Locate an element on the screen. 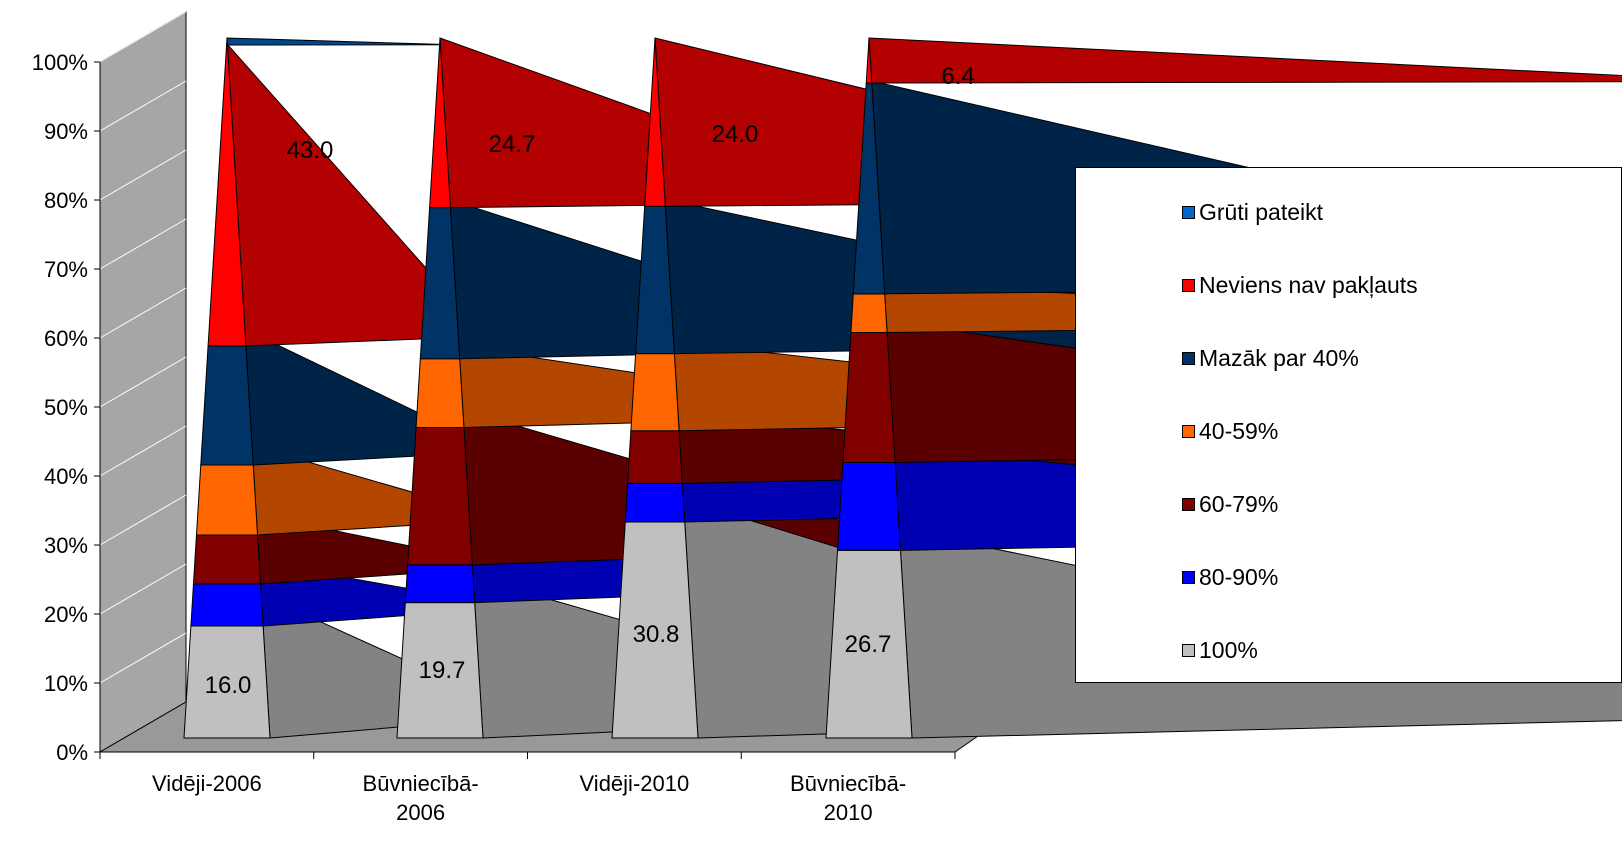 The image size is (1622, 853). legend-label: 100% is located at coordinates (1228, 649).